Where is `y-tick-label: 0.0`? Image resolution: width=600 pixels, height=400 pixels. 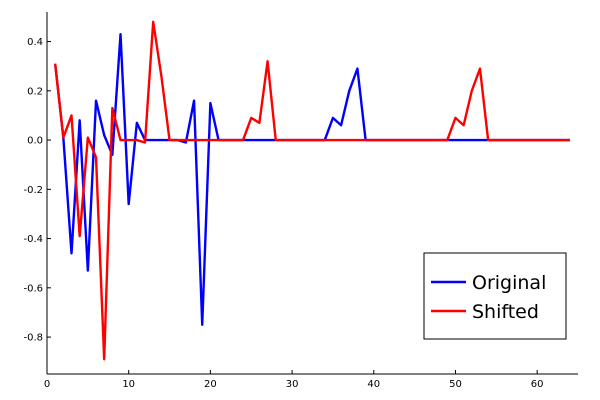
y-tick-label: 0.0 is located at coordinates (35, 141).